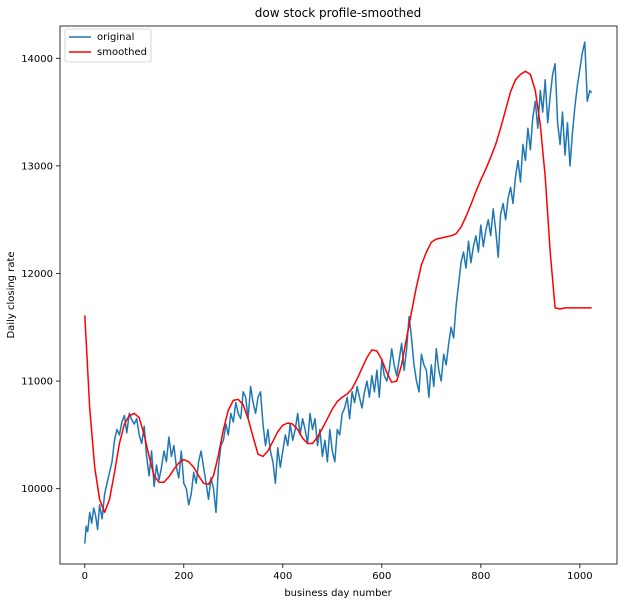 This screenshot has width=624, height=604. What do you see at coordinates (337, 573) in the screenshot?
I see `x-axis: 0 200 400 600 800 1000` at bounding box center [337, 573].